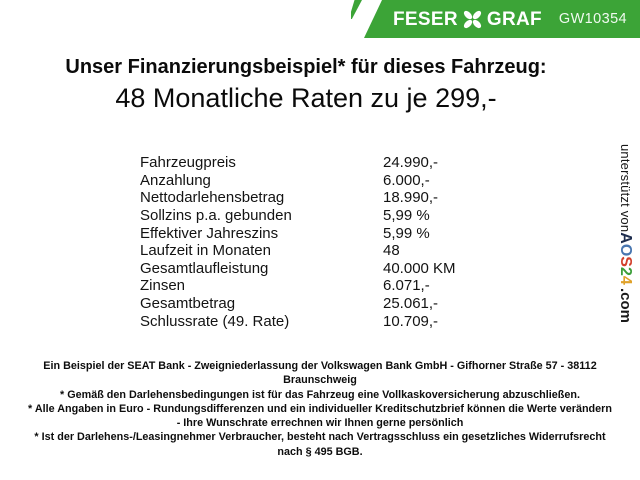  What do you see at coordinates (625, 261) in the screenshot?
I see `aos24-logo-letter: S` at bounding box center [625, 261].